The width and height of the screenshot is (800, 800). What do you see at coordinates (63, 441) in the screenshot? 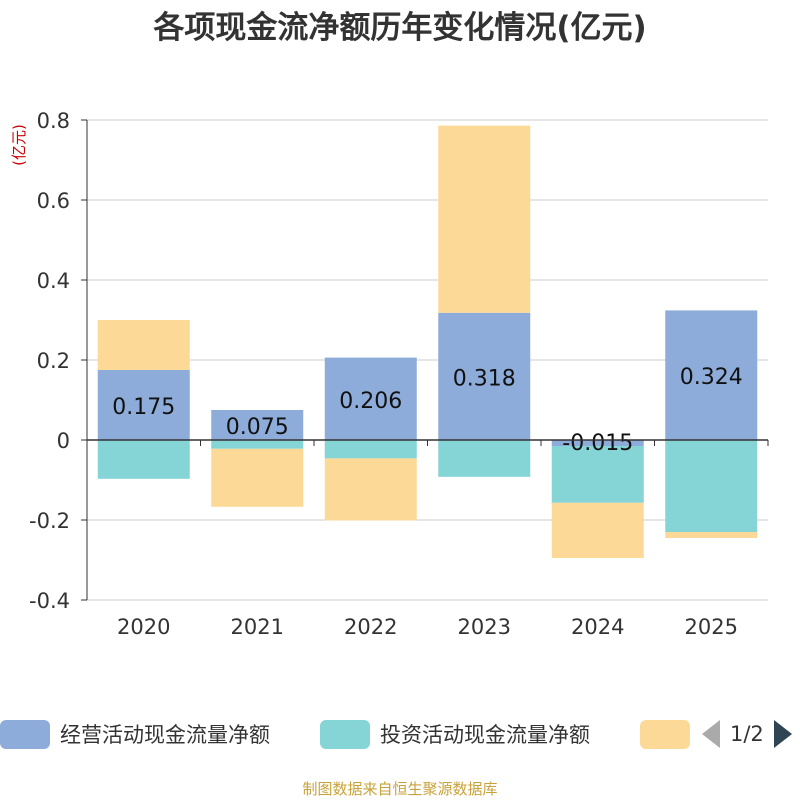
I see `y-tick-label: 0` at bounding box center [63, 441].